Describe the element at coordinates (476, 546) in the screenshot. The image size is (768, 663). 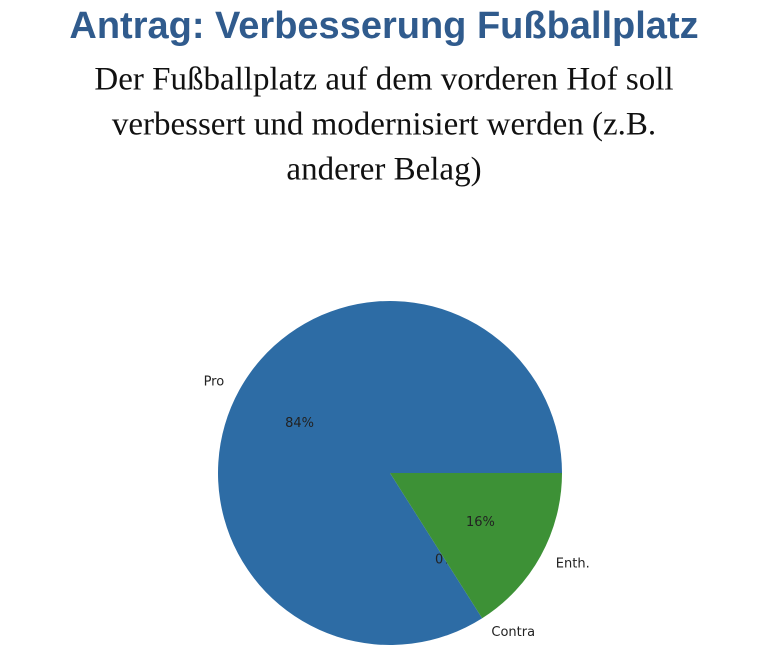
I see `pie-slice` at that location.